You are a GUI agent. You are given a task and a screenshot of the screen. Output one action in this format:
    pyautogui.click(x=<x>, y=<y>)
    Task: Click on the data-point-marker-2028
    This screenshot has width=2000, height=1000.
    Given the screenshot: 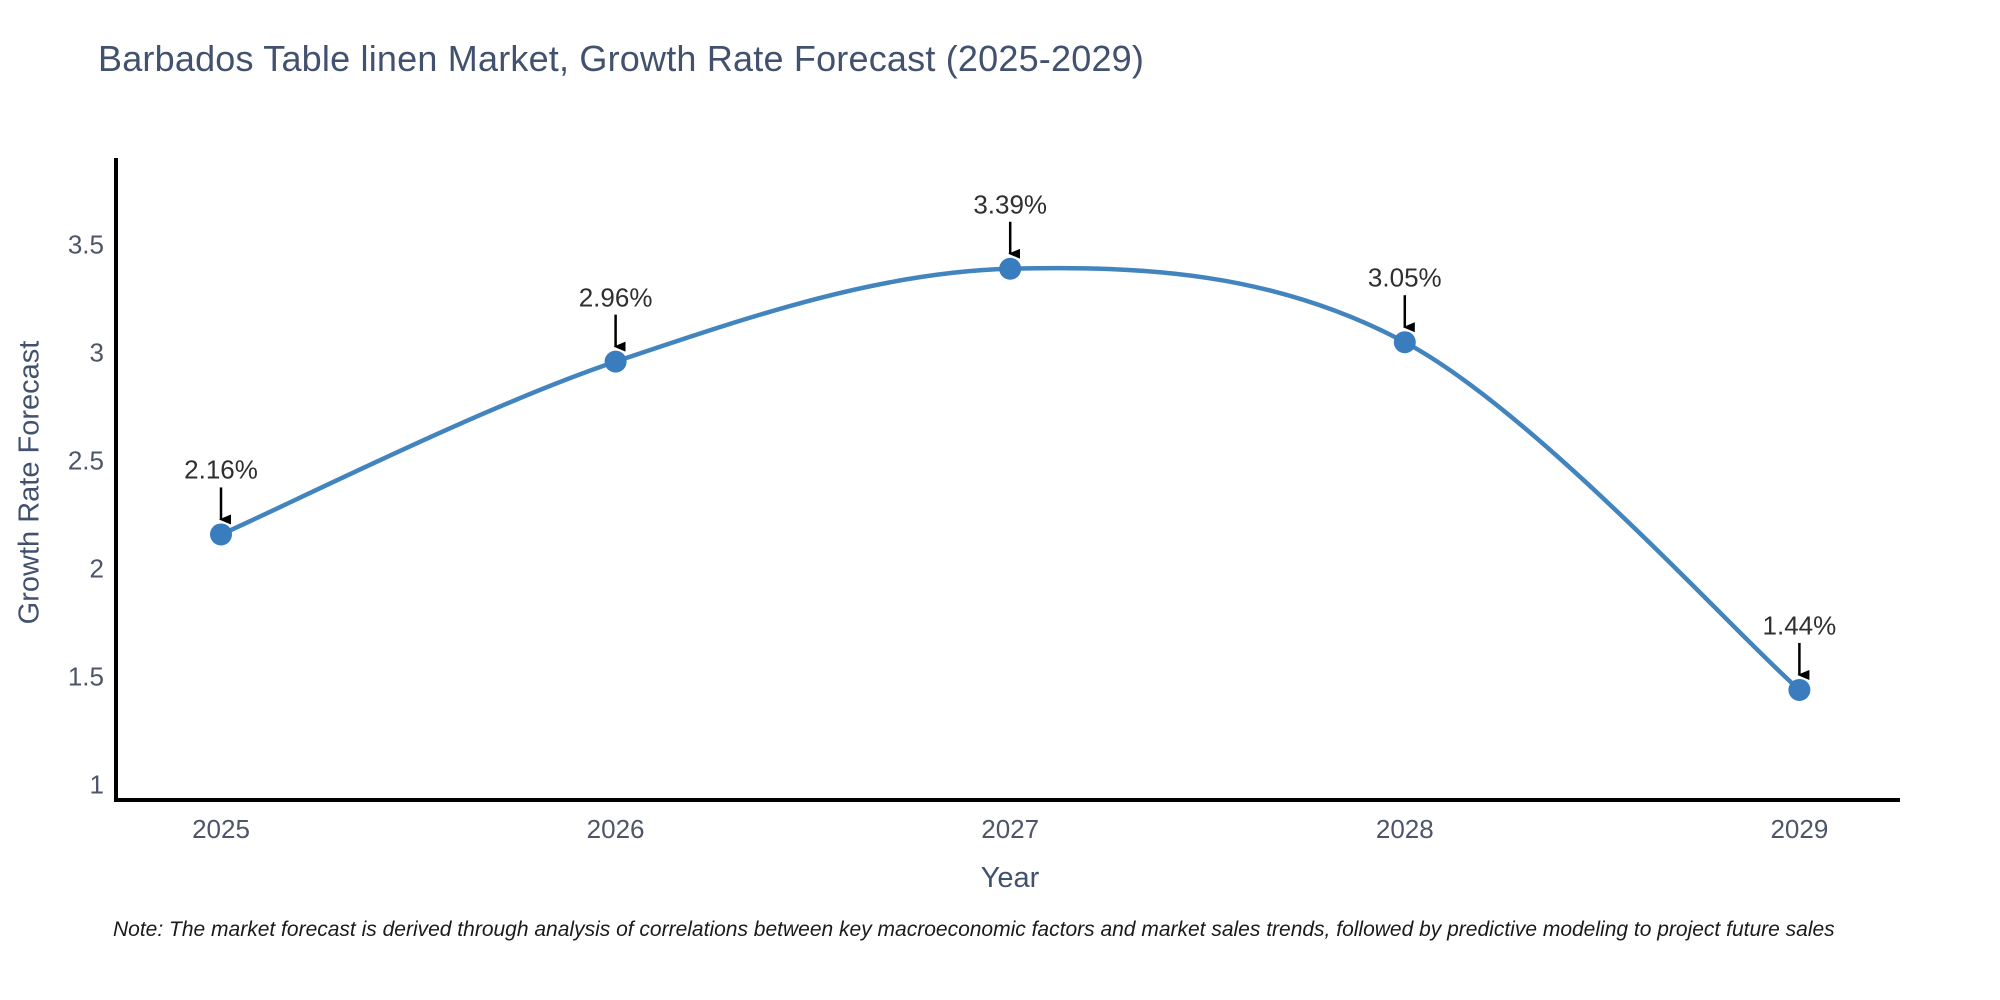 What is the action you would take?
    pyautogui.click(x=1404, y=342)
    